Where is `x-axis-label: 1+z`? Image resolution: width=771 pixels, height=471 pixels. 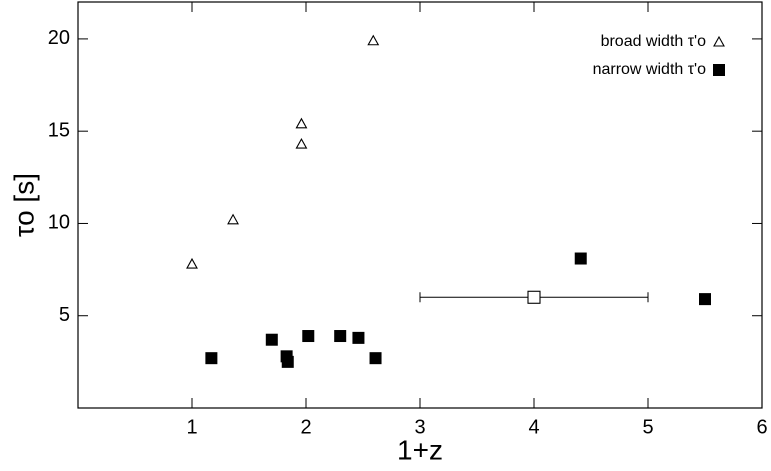 x-axis-label: 1+z is located at coordinates (420, 449).